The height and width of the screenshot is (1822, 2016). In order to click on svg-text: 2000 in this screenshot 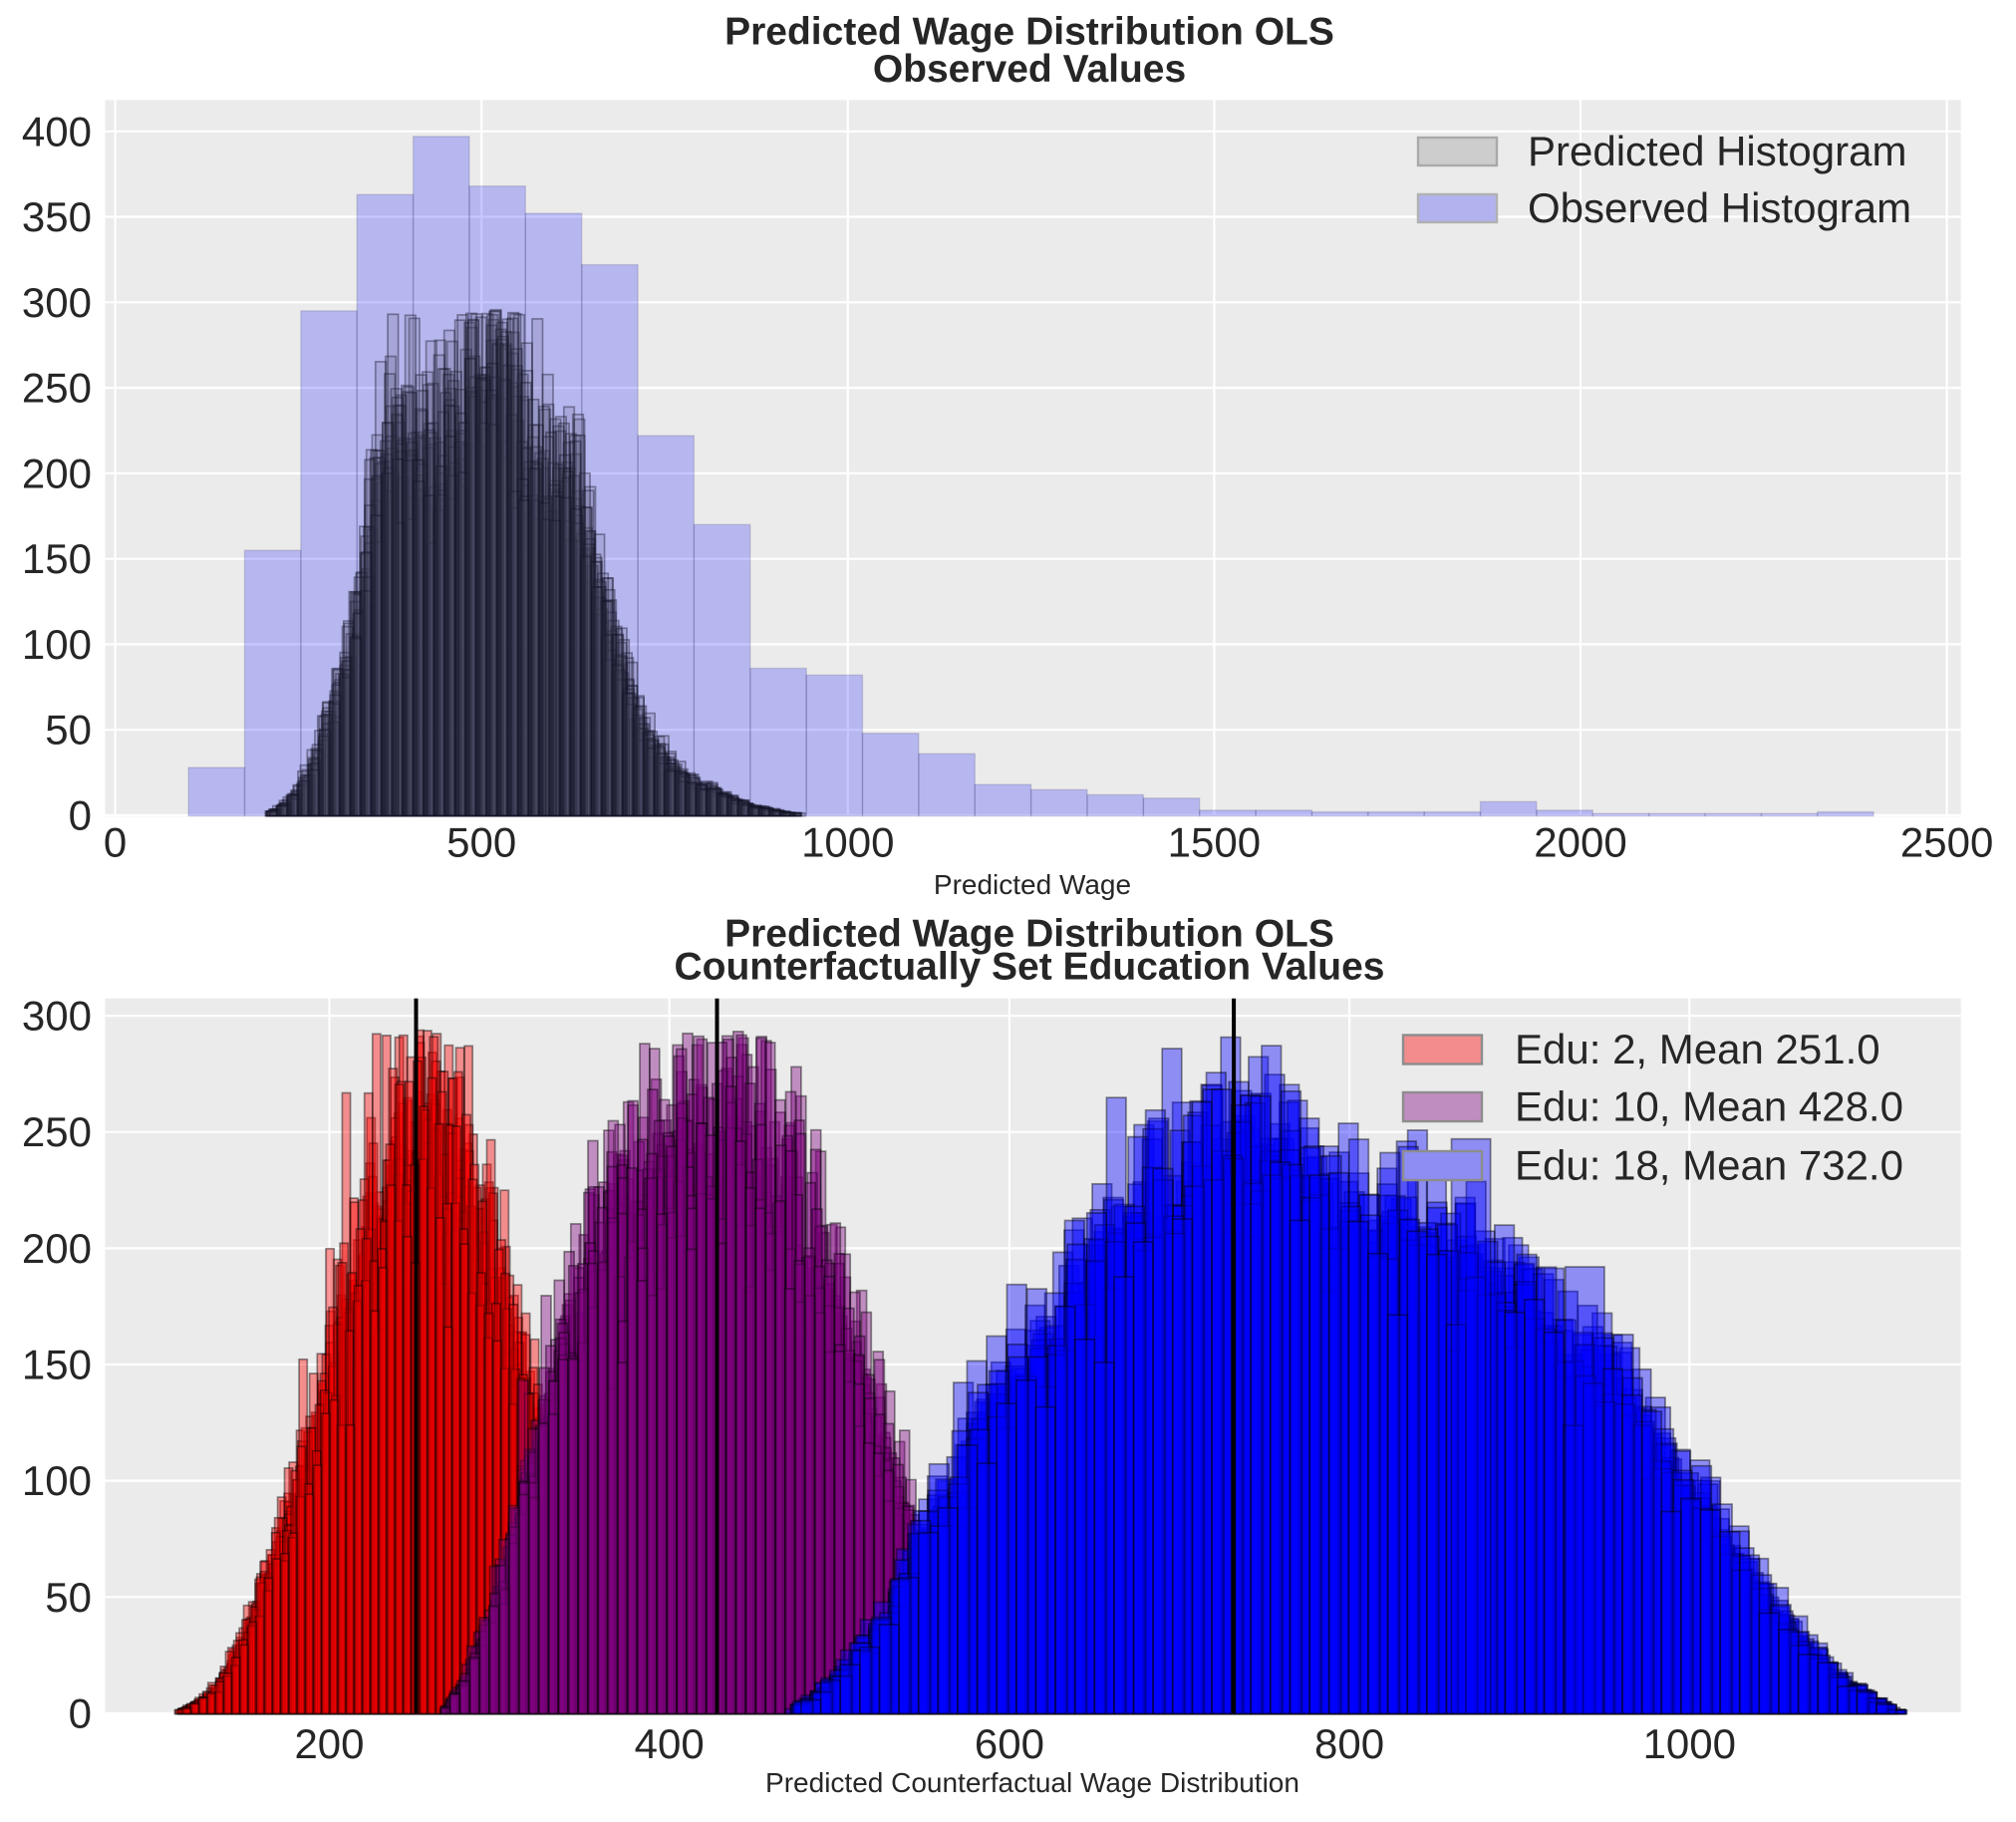, I will do `click(1580, 842)`.